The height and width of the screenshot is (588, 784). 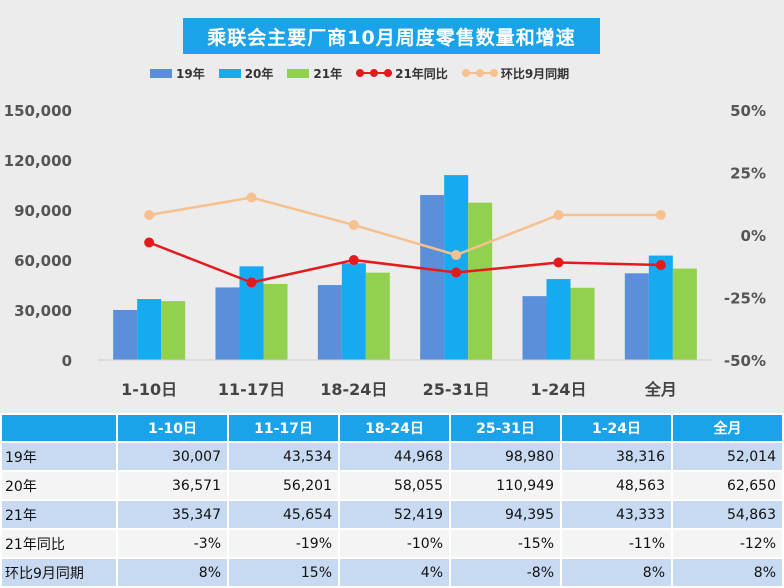 What do you see at coordinates (328, 73) in the screenshot?
I see `legend-label: 21年` at bounding box center [328, 73].